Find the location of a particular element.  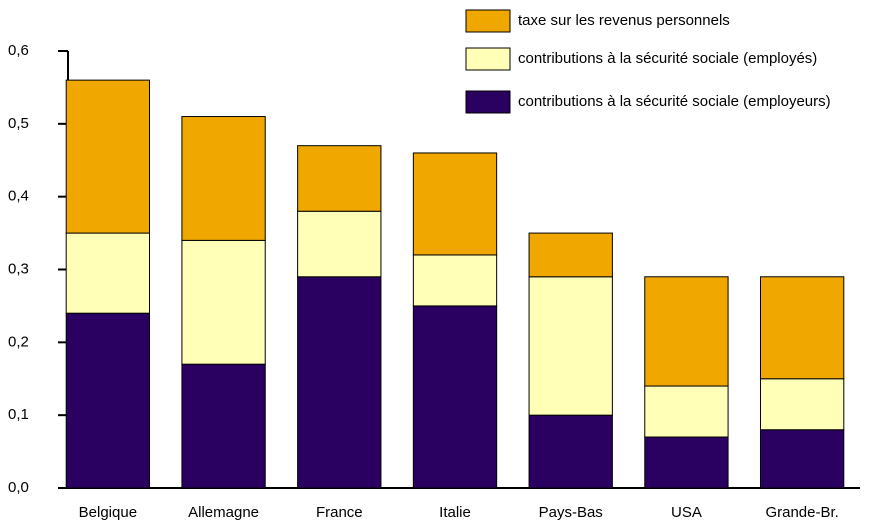

y-tick-label: 0,5 is located at coordinates (18, 123).